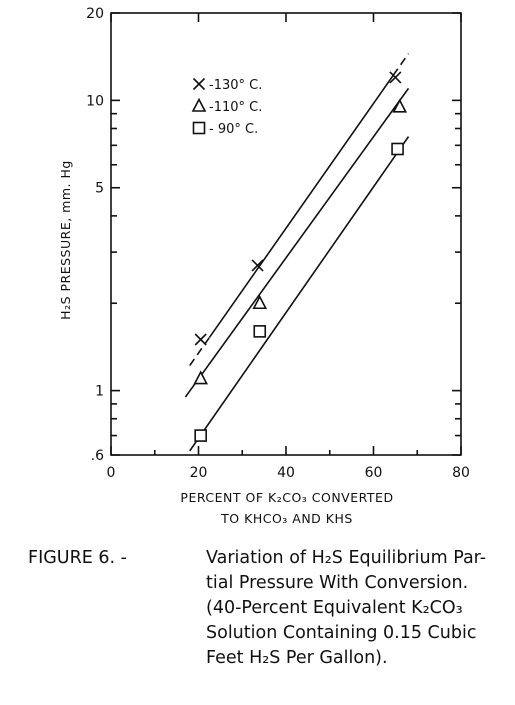  Describe the element at coordinates (99, 189) in the screenshot. I see `y-tick-label: 5` at that location.